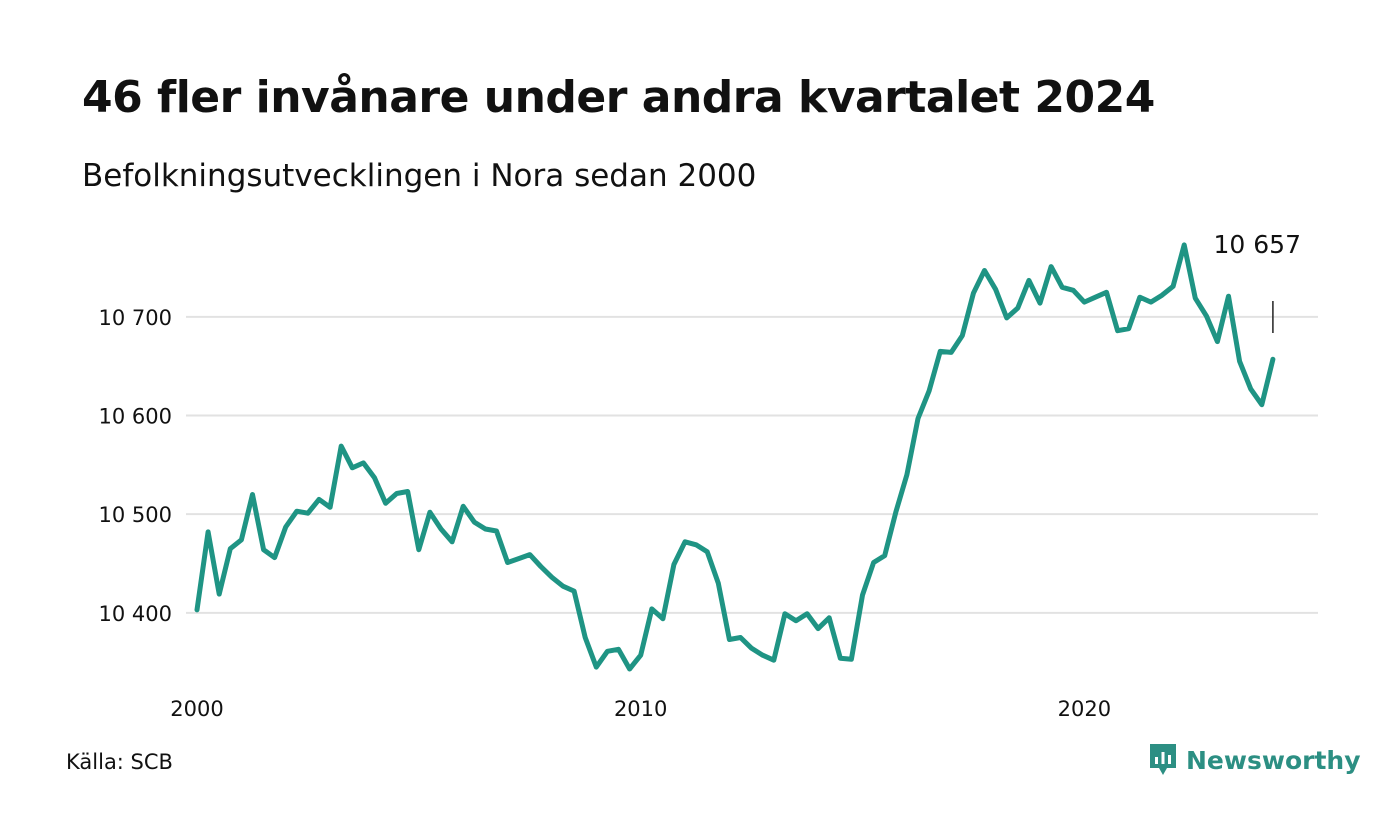 This screenshot has width=1400, height=840. Describe the element at coordinates (1257, 244) in the screenshot. I see `end-value-label: 10 657` at that location.